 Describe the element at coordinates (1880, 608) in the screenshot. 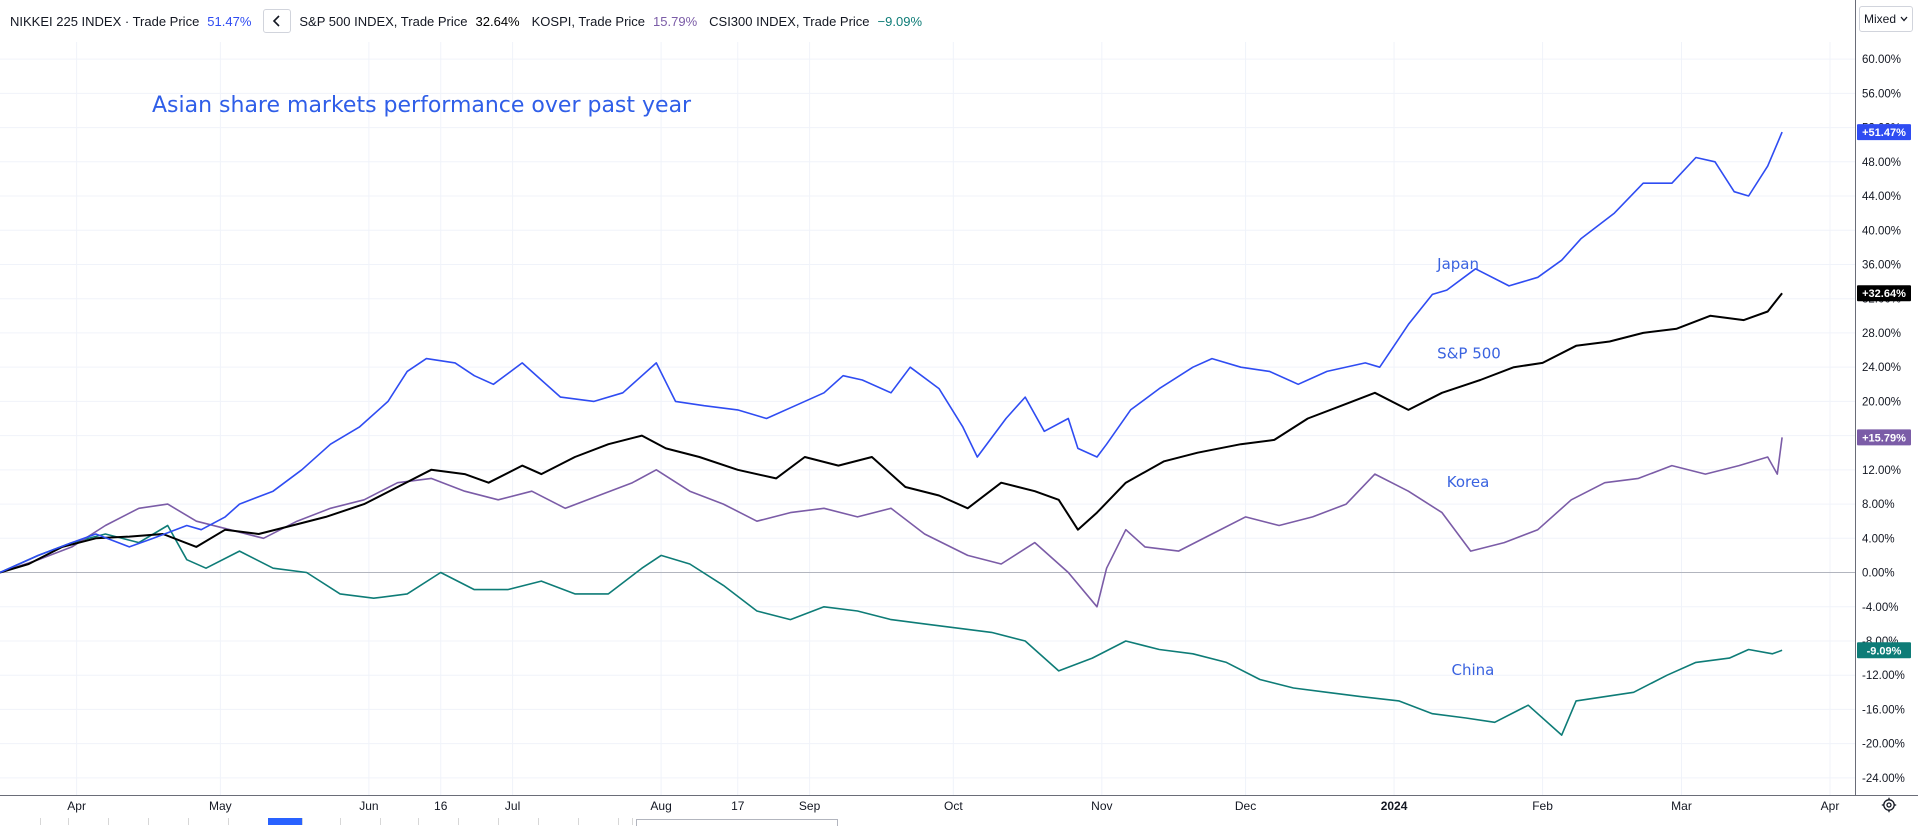

I see `y-tick-label: -4.00%` at that location.